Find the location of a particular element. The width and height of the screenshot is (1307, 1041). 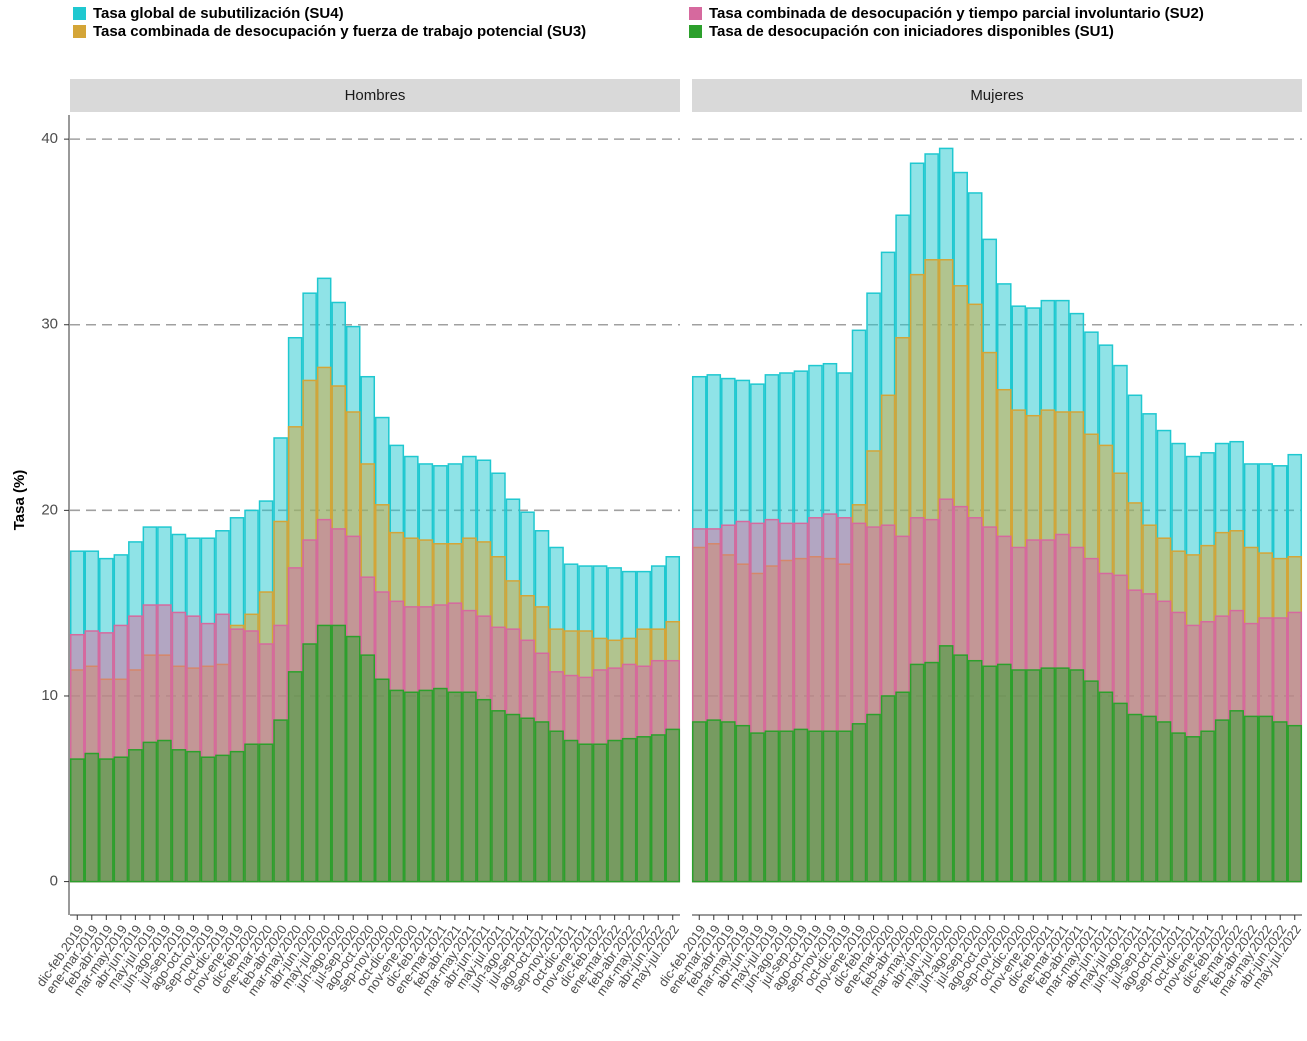

y-tick-label: 40 is located at coordinates (49, 138).